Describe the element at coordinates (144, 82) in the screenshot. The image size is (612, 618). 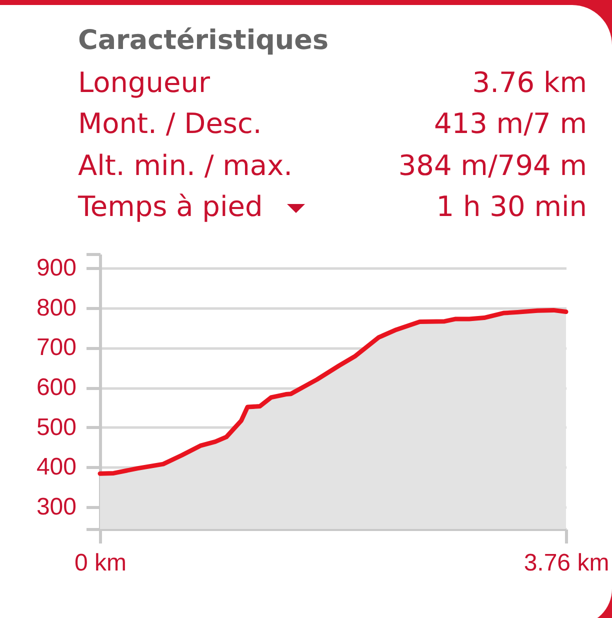
I see `text: Longueur` at that location.